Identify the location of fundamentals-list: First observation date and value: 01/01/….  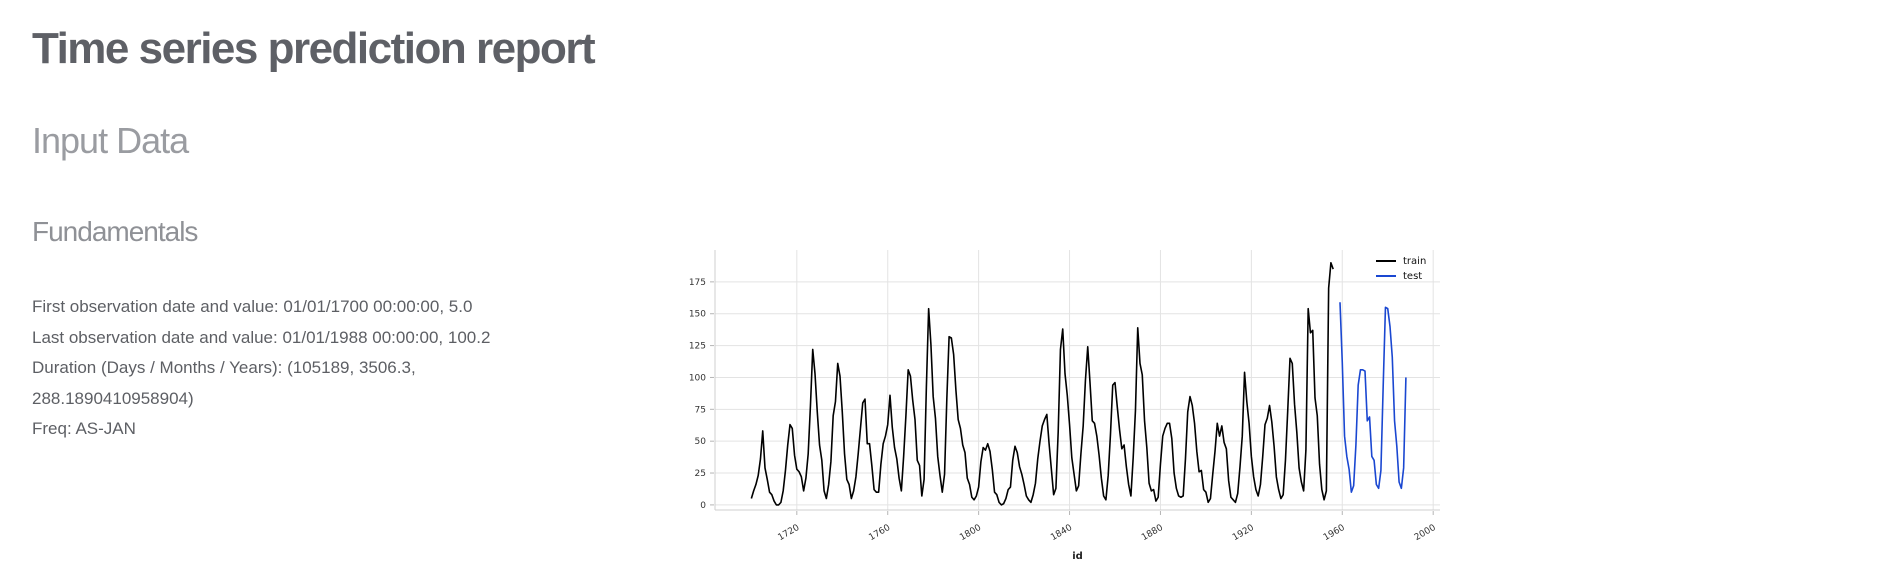
(267, 368).